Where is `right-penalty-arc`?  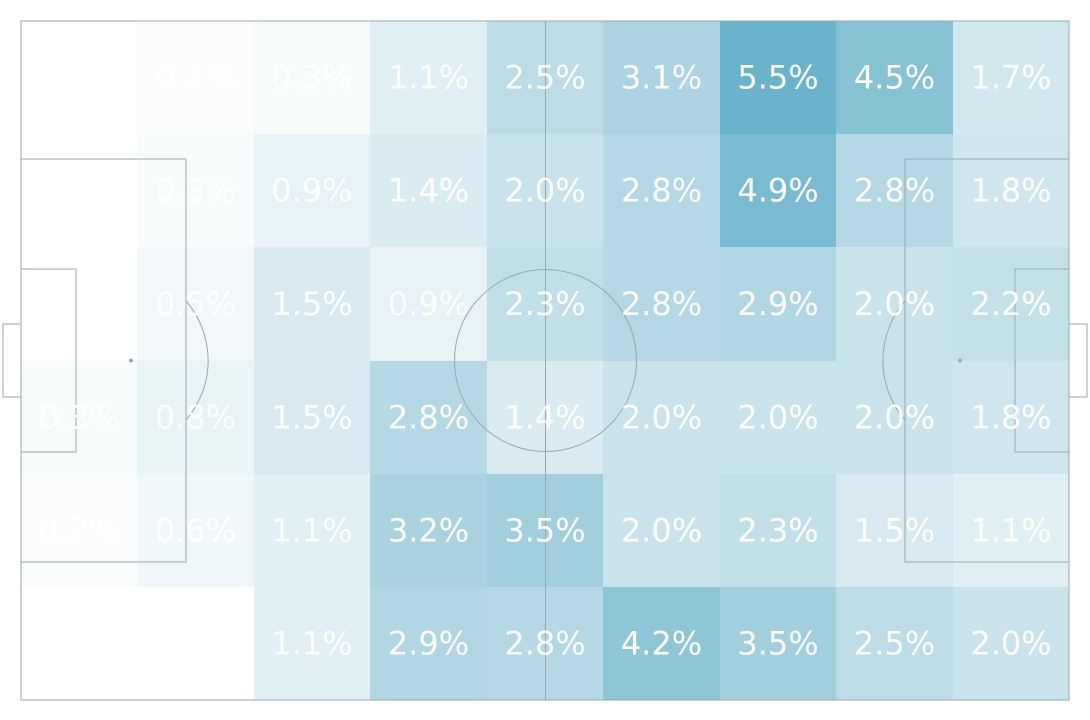 right-penalty-arc is located at coordinates (894, 360).